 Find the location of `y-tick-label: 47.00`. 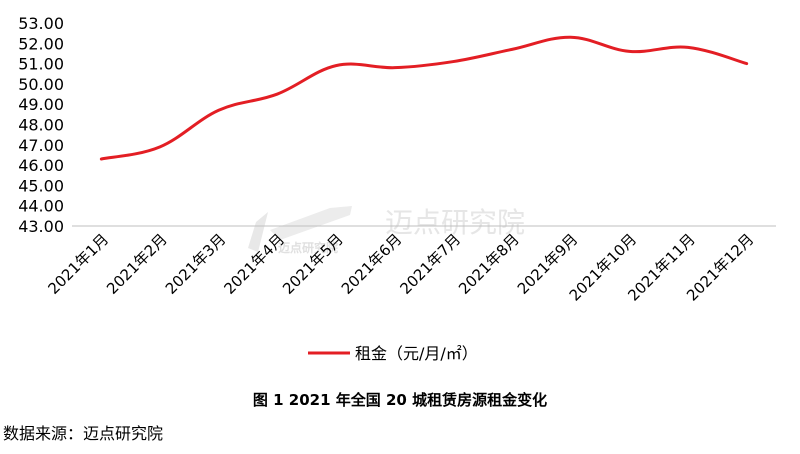

y-tick-label: 47.00 is located at coordinates (41, 145).